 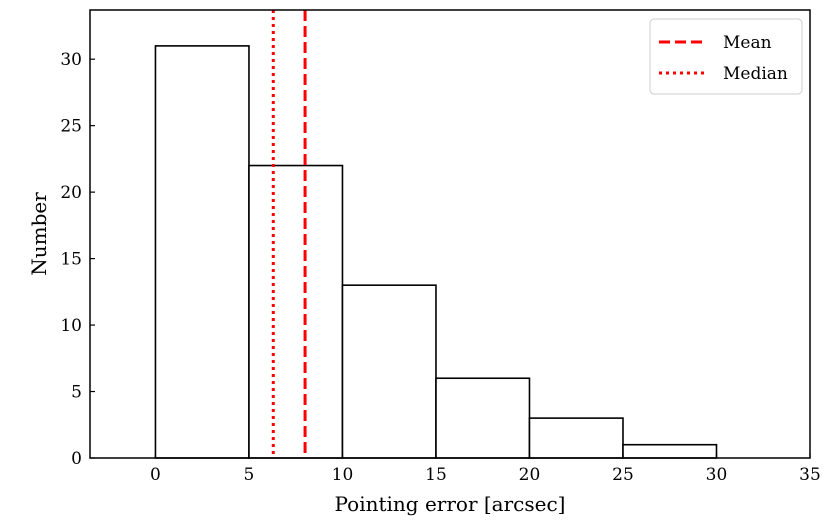 What do you see at coordinates (71, 127) in the screenshot?
I see `y-tick-label: 25` at bounding box center [71, 127].